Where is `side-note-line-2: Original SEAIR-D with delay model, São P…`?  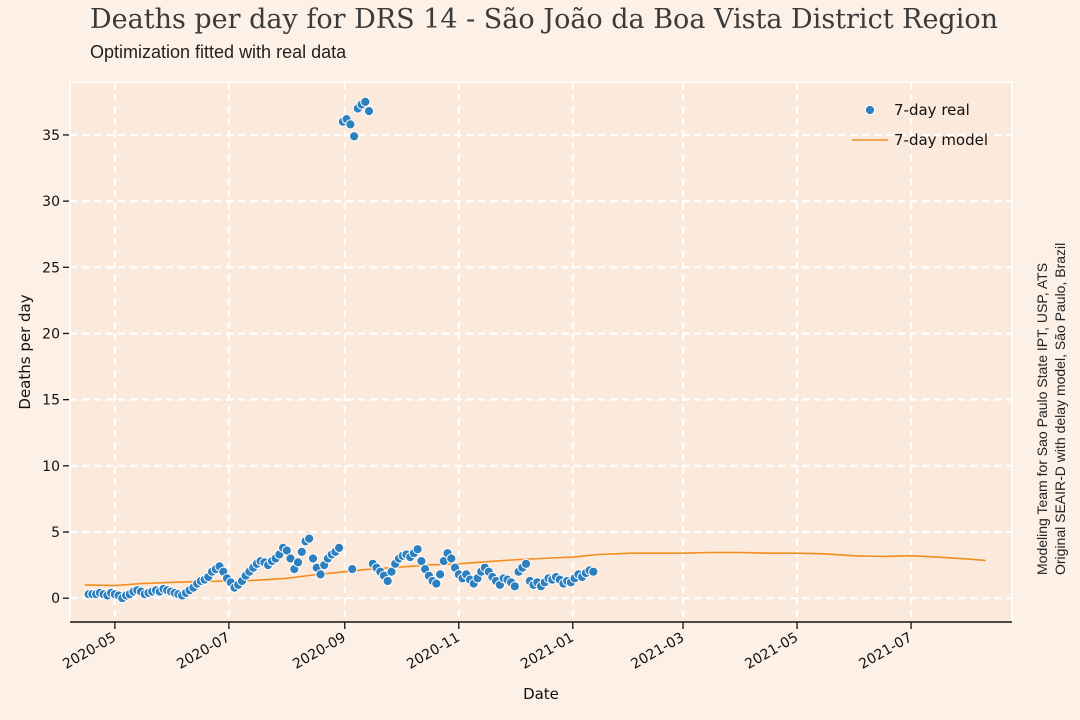 side-note-line-2: Original SEAIR-D with delay model, São P… is located at coordinates (1060, 408).